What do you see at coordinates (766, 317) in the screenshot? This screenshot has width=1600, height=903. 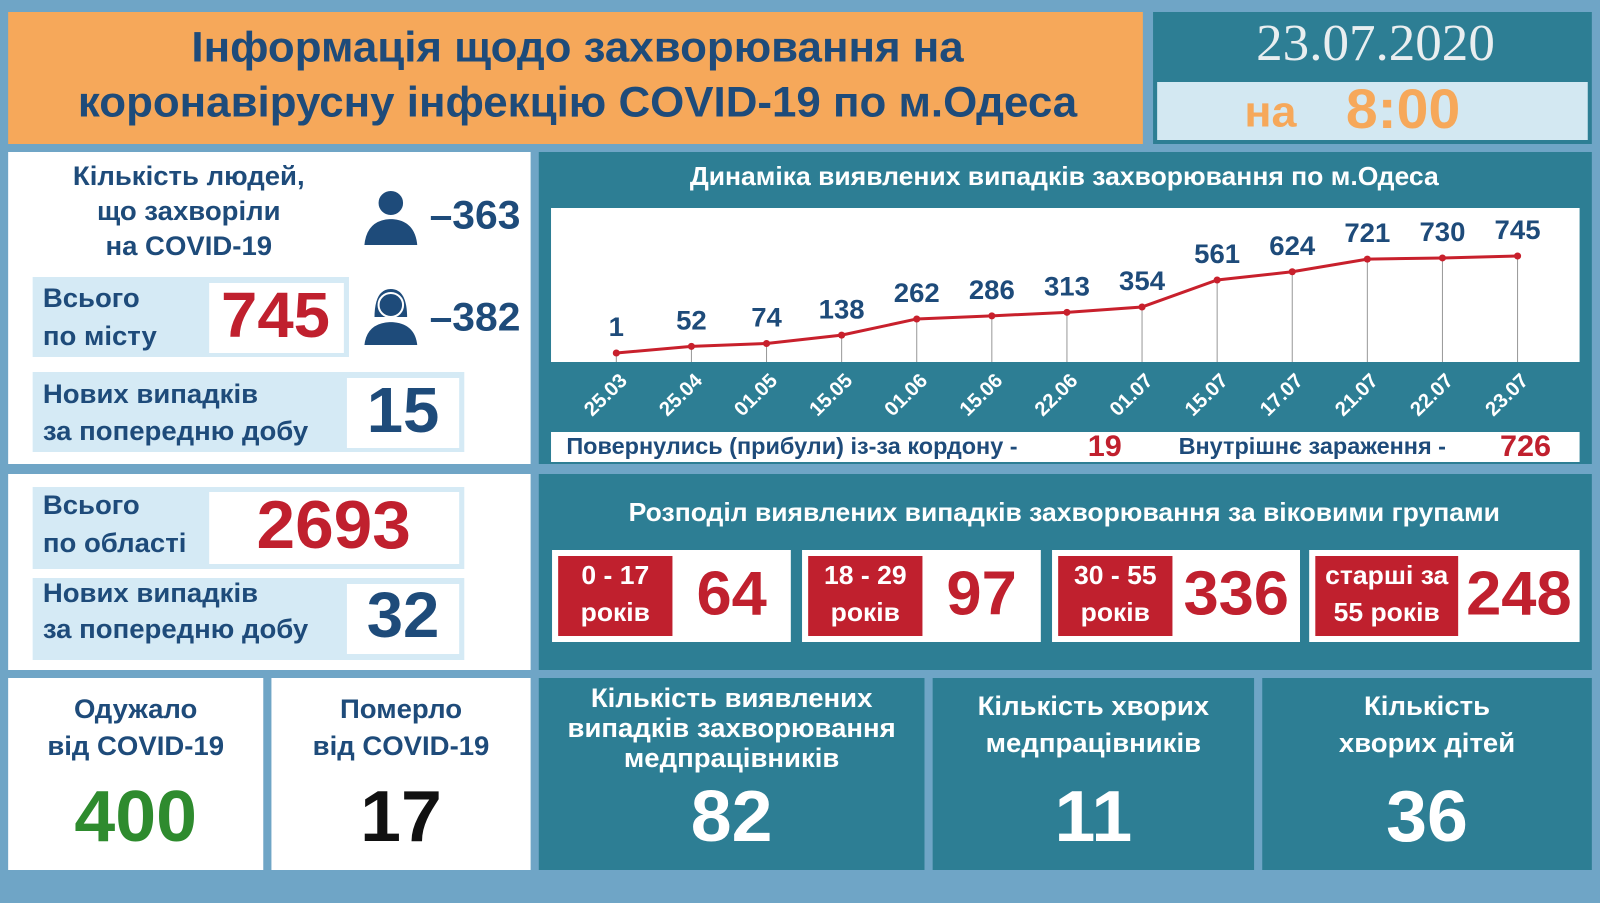 I see `data-label: 74` at bounding box center [766, 317].